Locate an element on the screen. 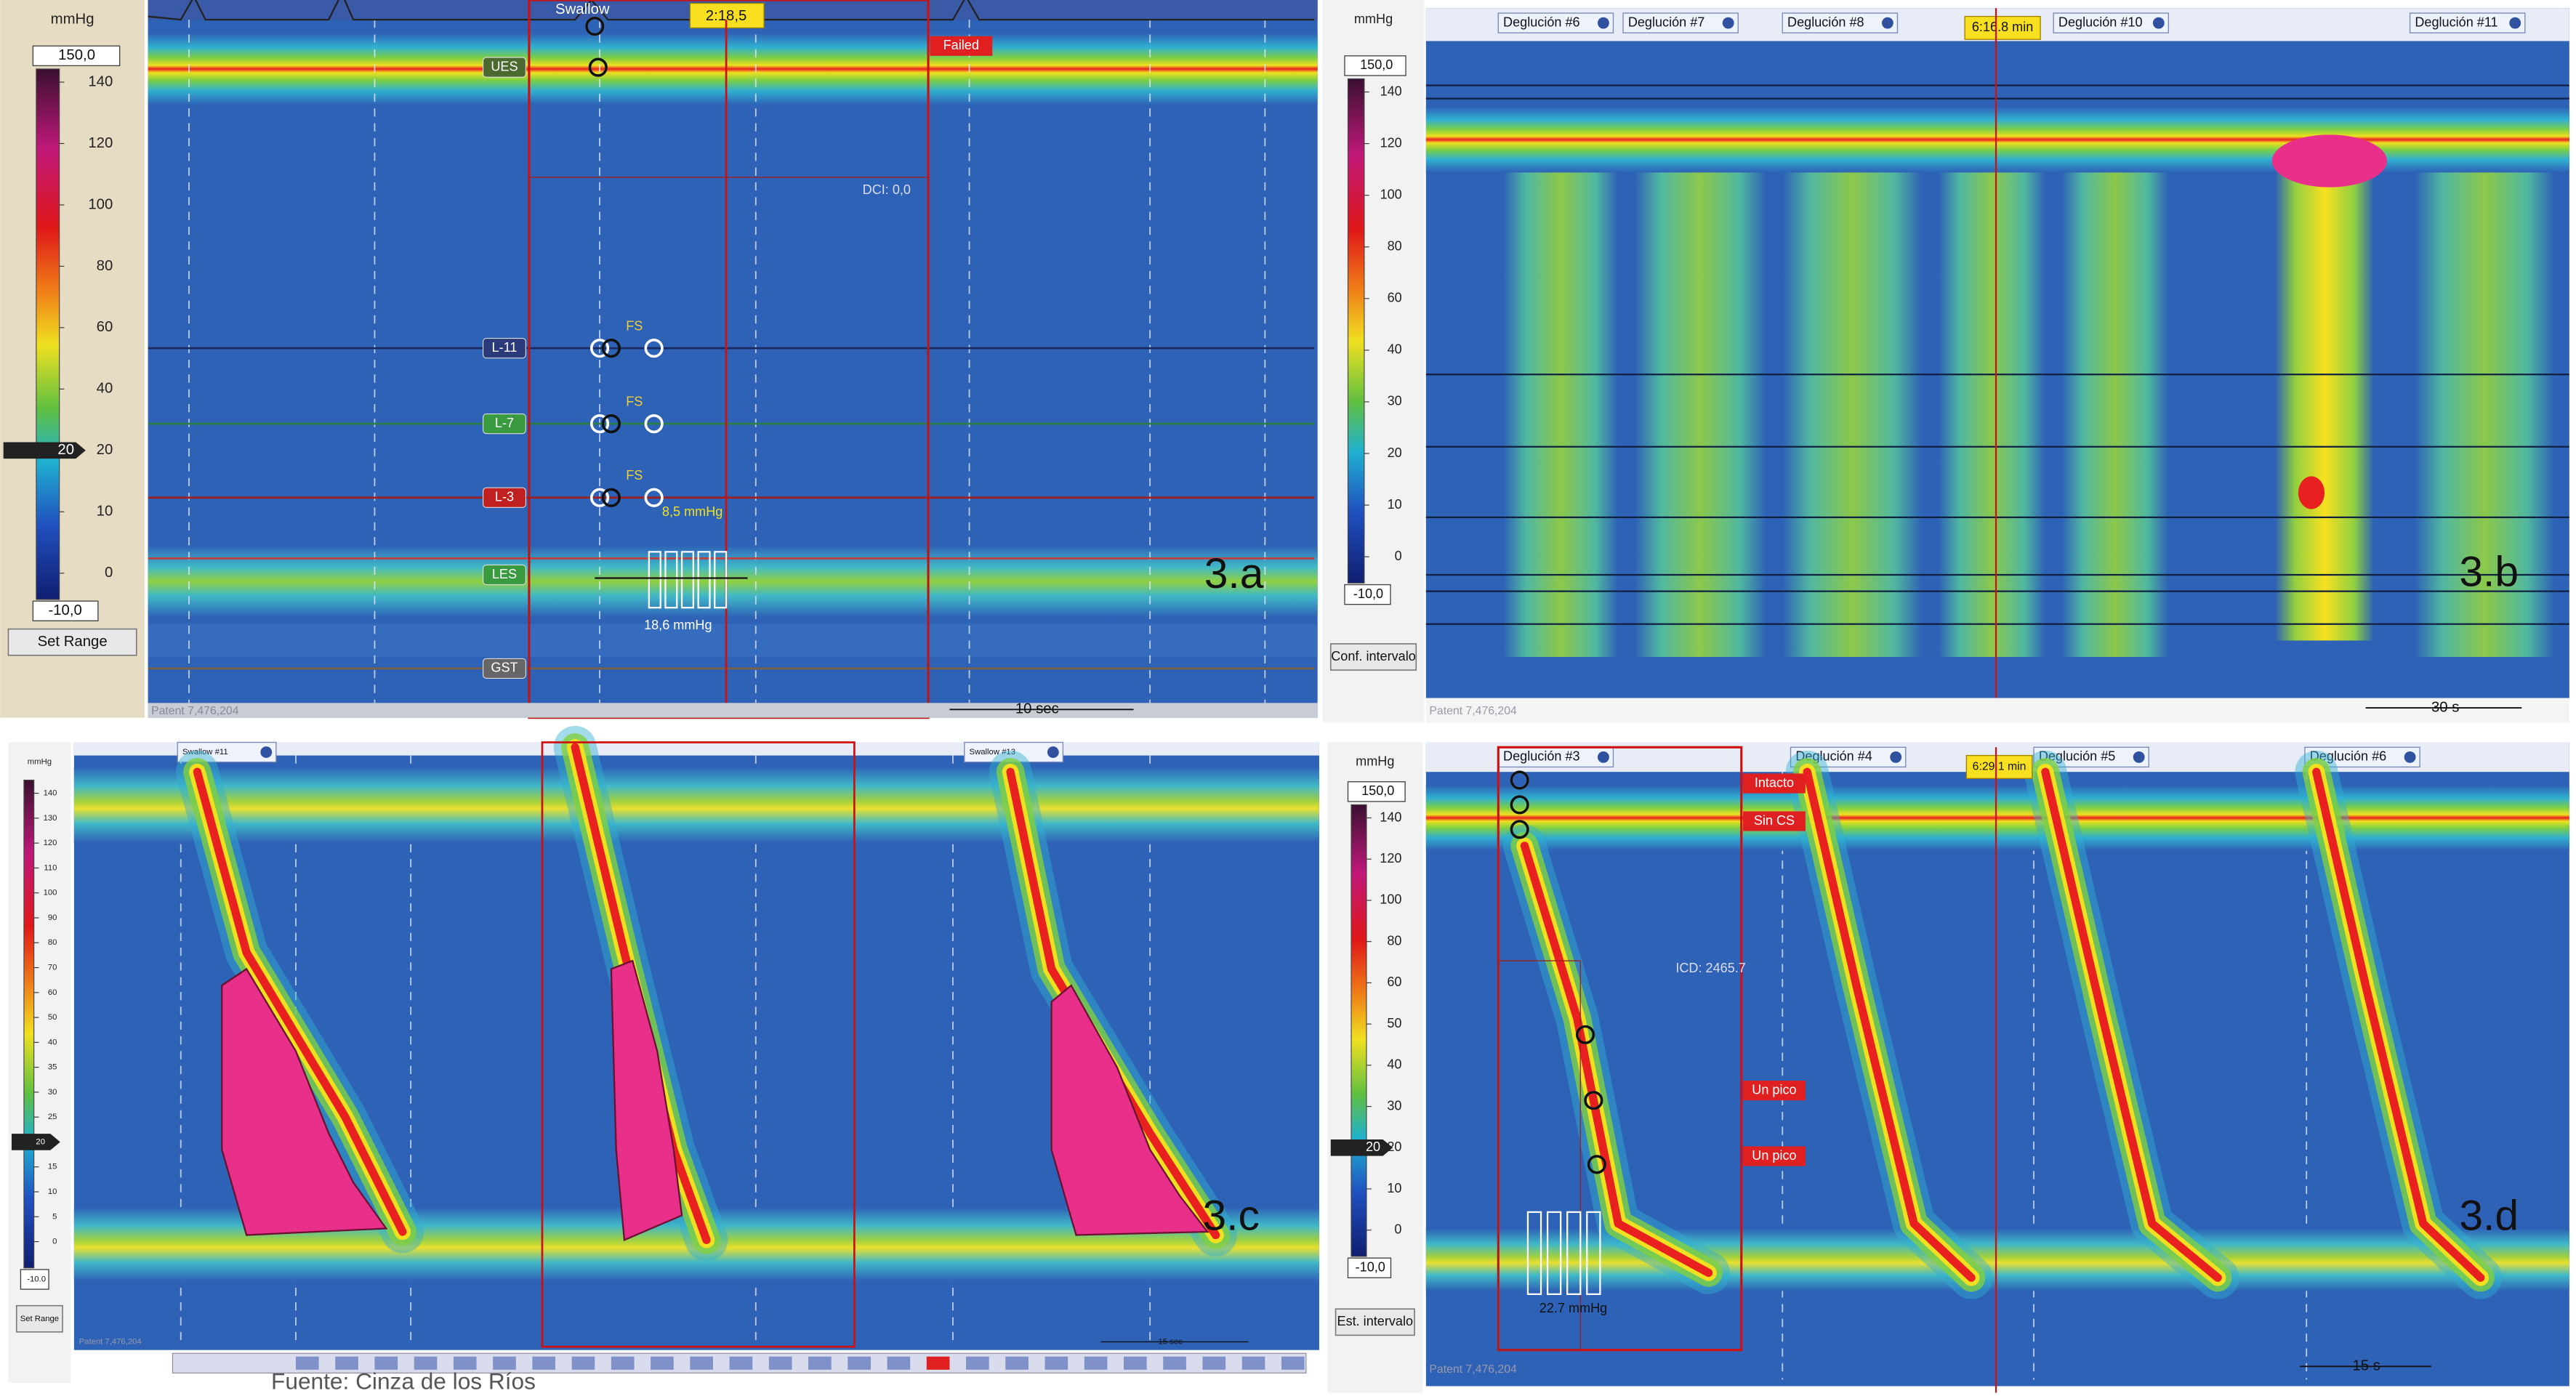  scale-tick-label: 140 is located at coordinates (1390, 817).